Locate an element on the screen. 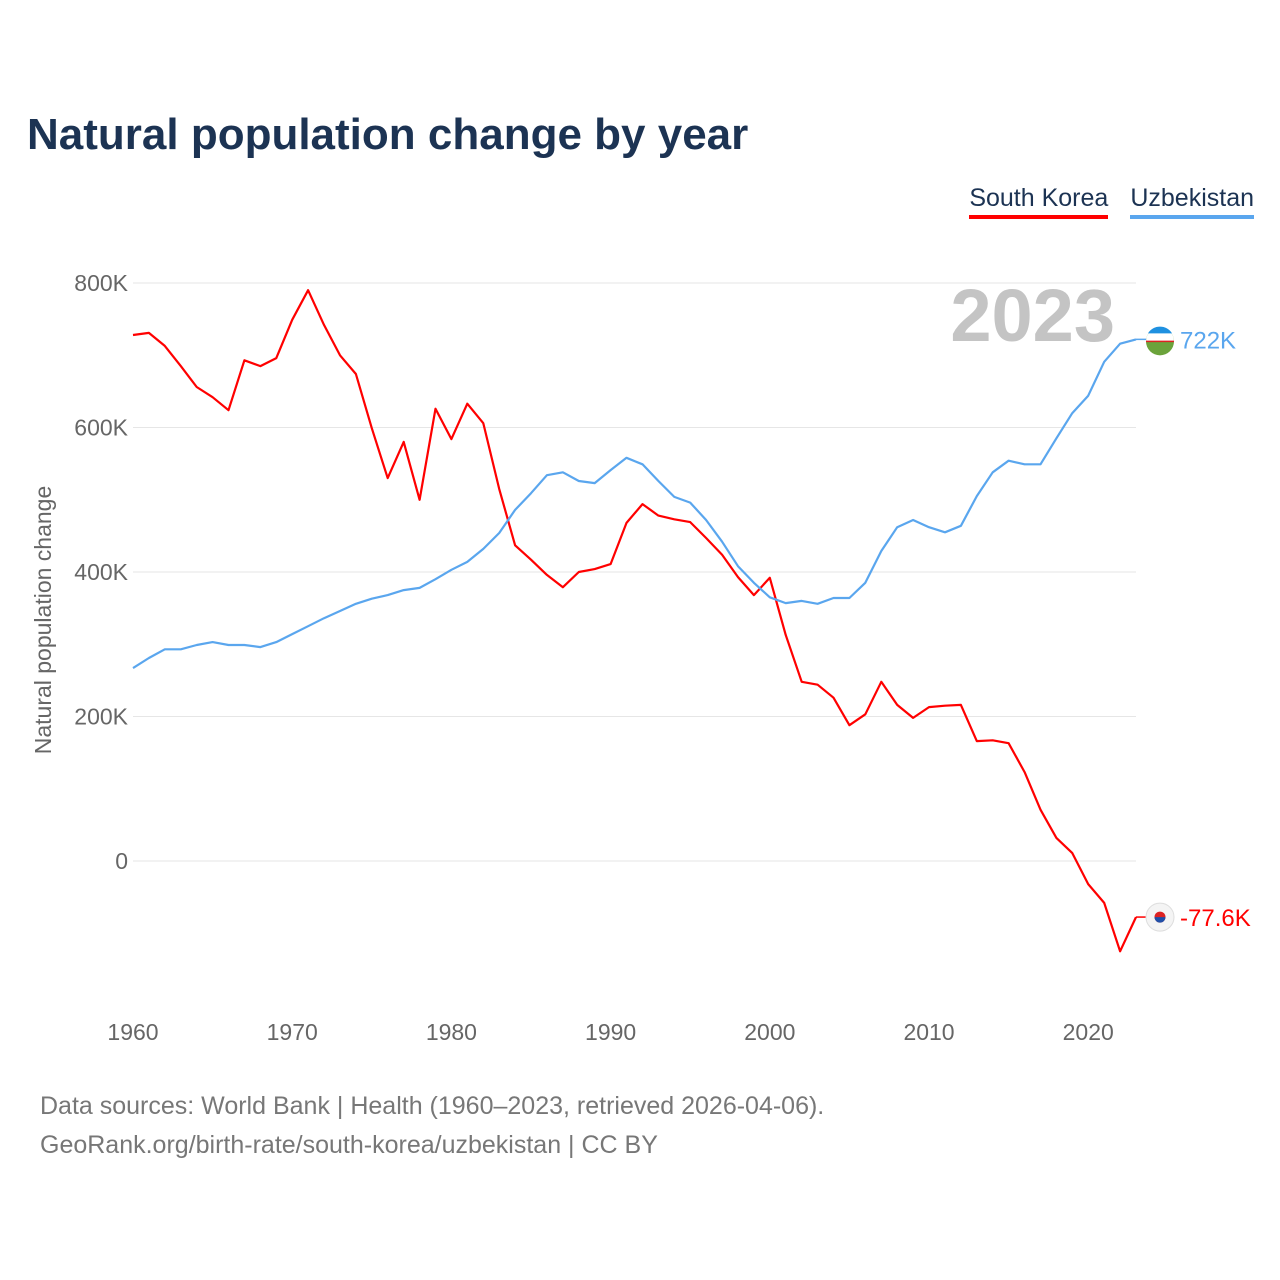 Image resolution: width=1280 pixels, height=1280 pixels. x-tick-label: 1990 is located at coordinates (610, 1032).